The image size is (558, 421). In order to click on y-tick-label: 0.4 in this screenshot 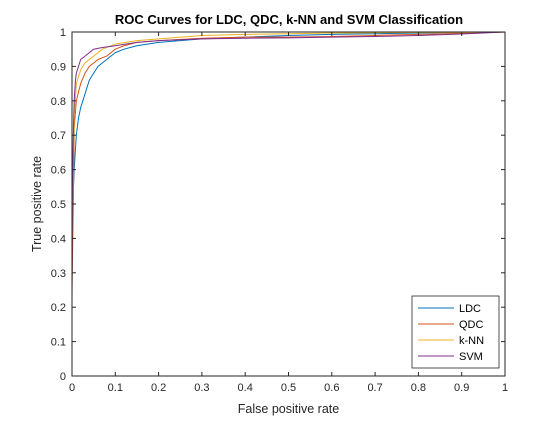, I will do `click(58, 239)`.